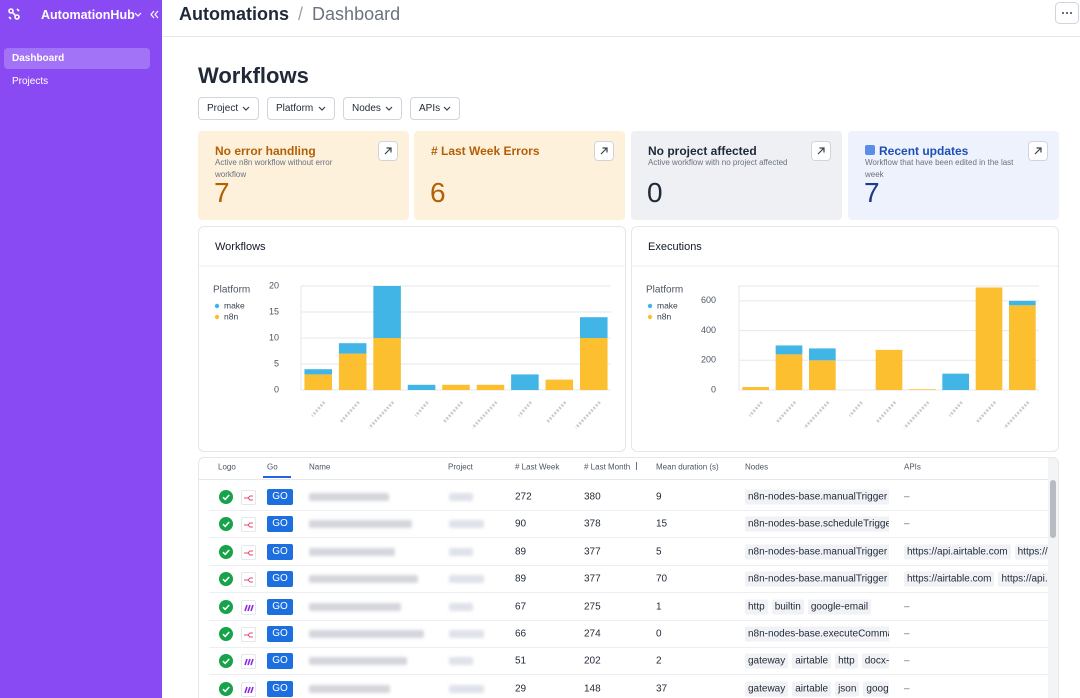 The image size is (1080, 698). Describe the element at coordinates (537, 467) in the screenshot. I see `column-header: # Last Week` at that location.